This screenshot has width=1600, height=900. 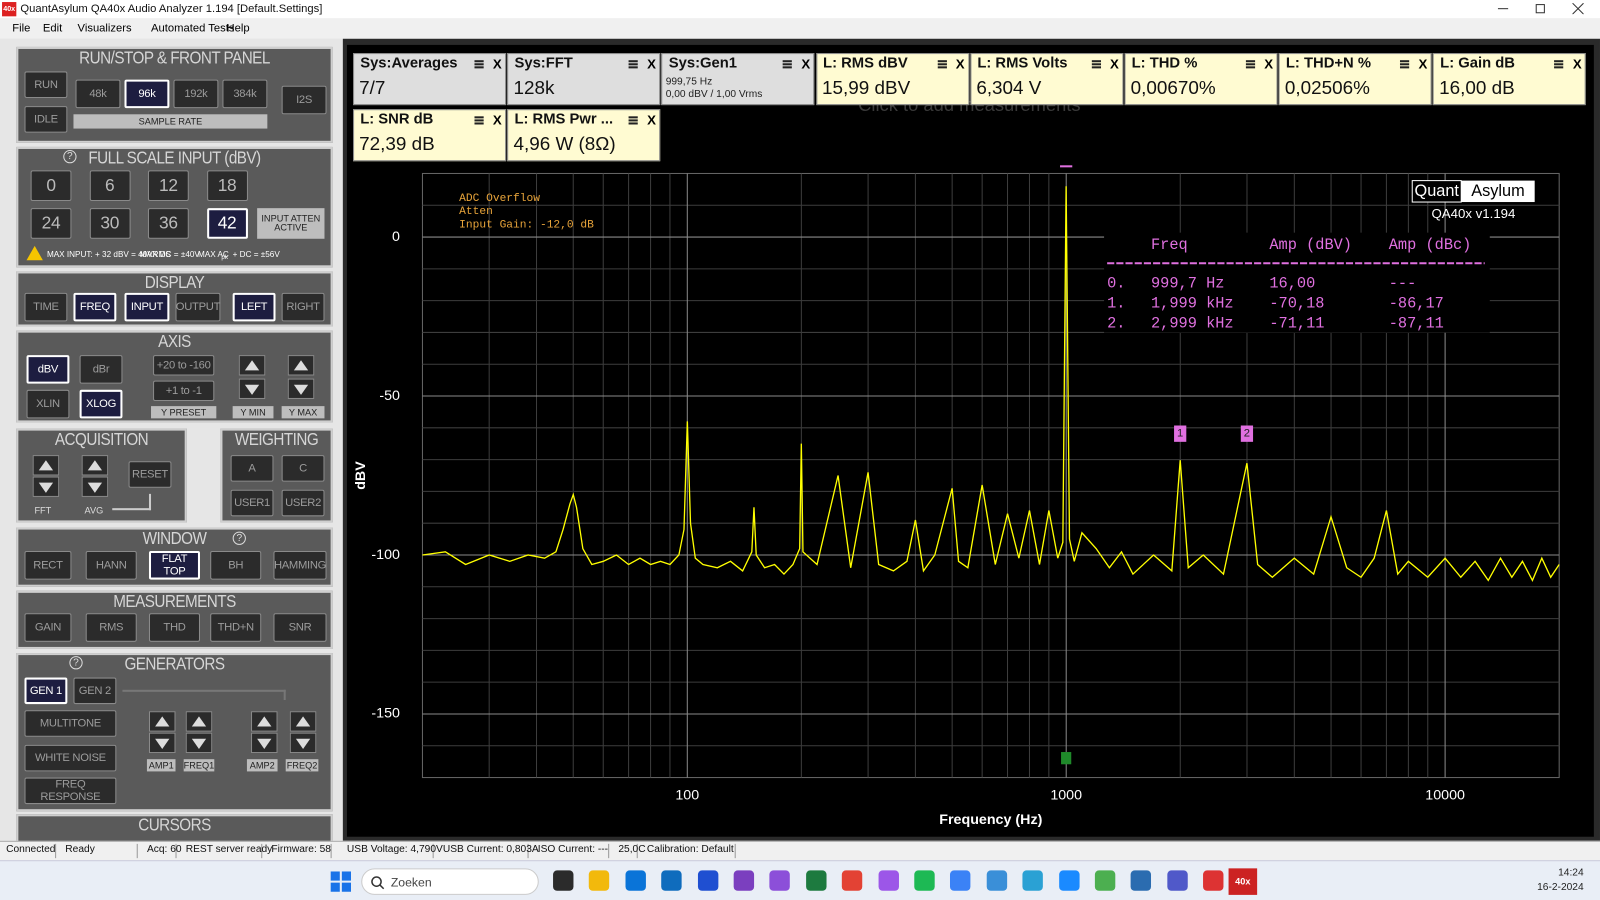 What do you see at coordinates (111, 627) in the screenshot?
I see `button: RMS` at bounding box center [111, 627].